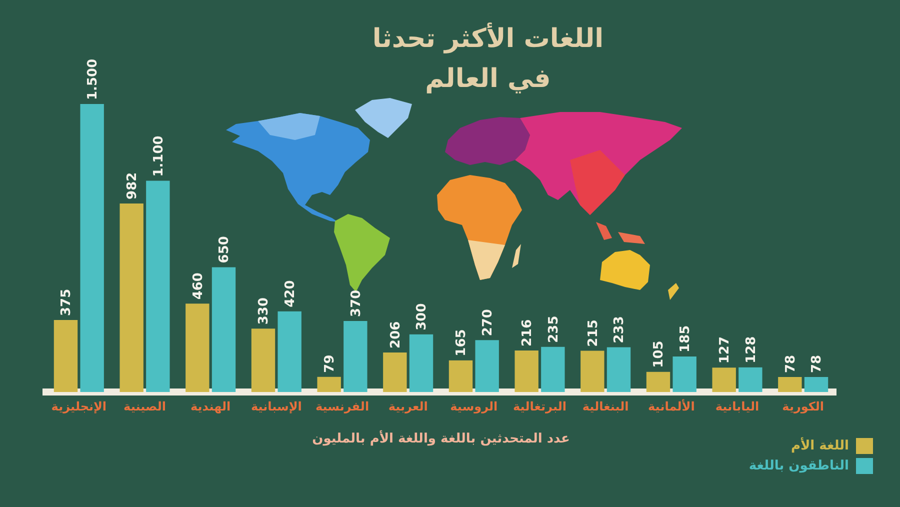 This screenshot has width=900, height=507. What do you see at coordinates (356, 303) in the screenshot?
I see `data-label: 370` at bounding box center [356, 303].